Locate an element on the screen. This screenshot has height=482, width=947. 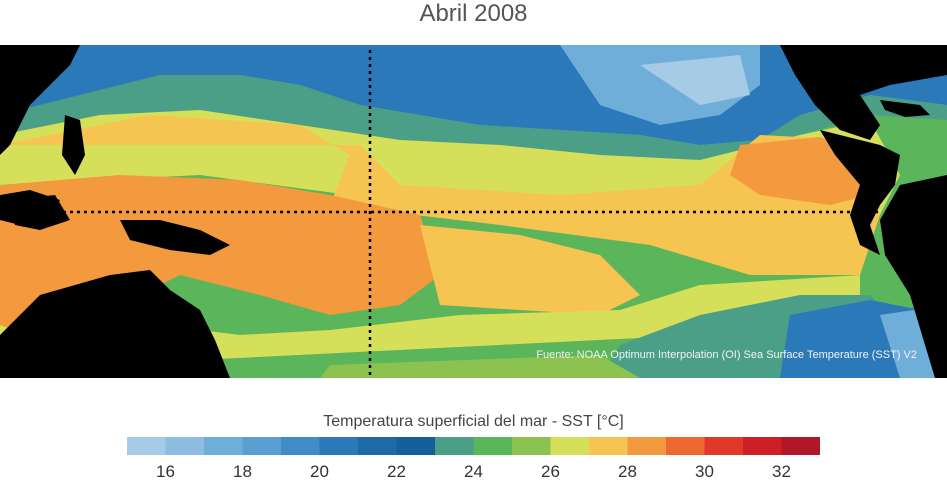
colorbar-tick-label: 24 is located at coordinates (473, 471).